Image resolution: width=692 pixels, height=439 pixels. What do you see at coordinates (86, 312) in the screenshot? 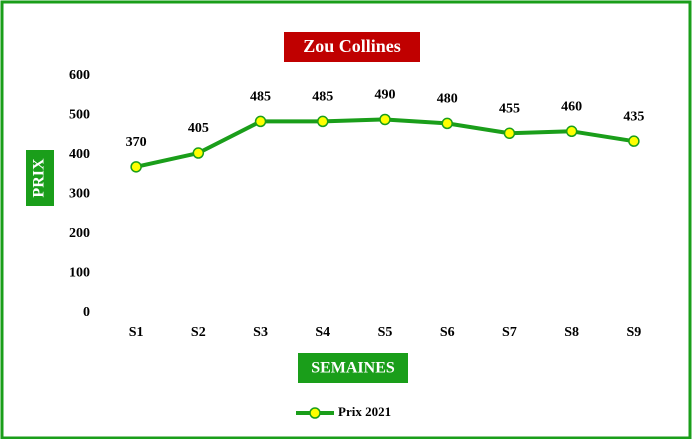
I see `y-tick-label: 0` at bounding box center [86, 312].